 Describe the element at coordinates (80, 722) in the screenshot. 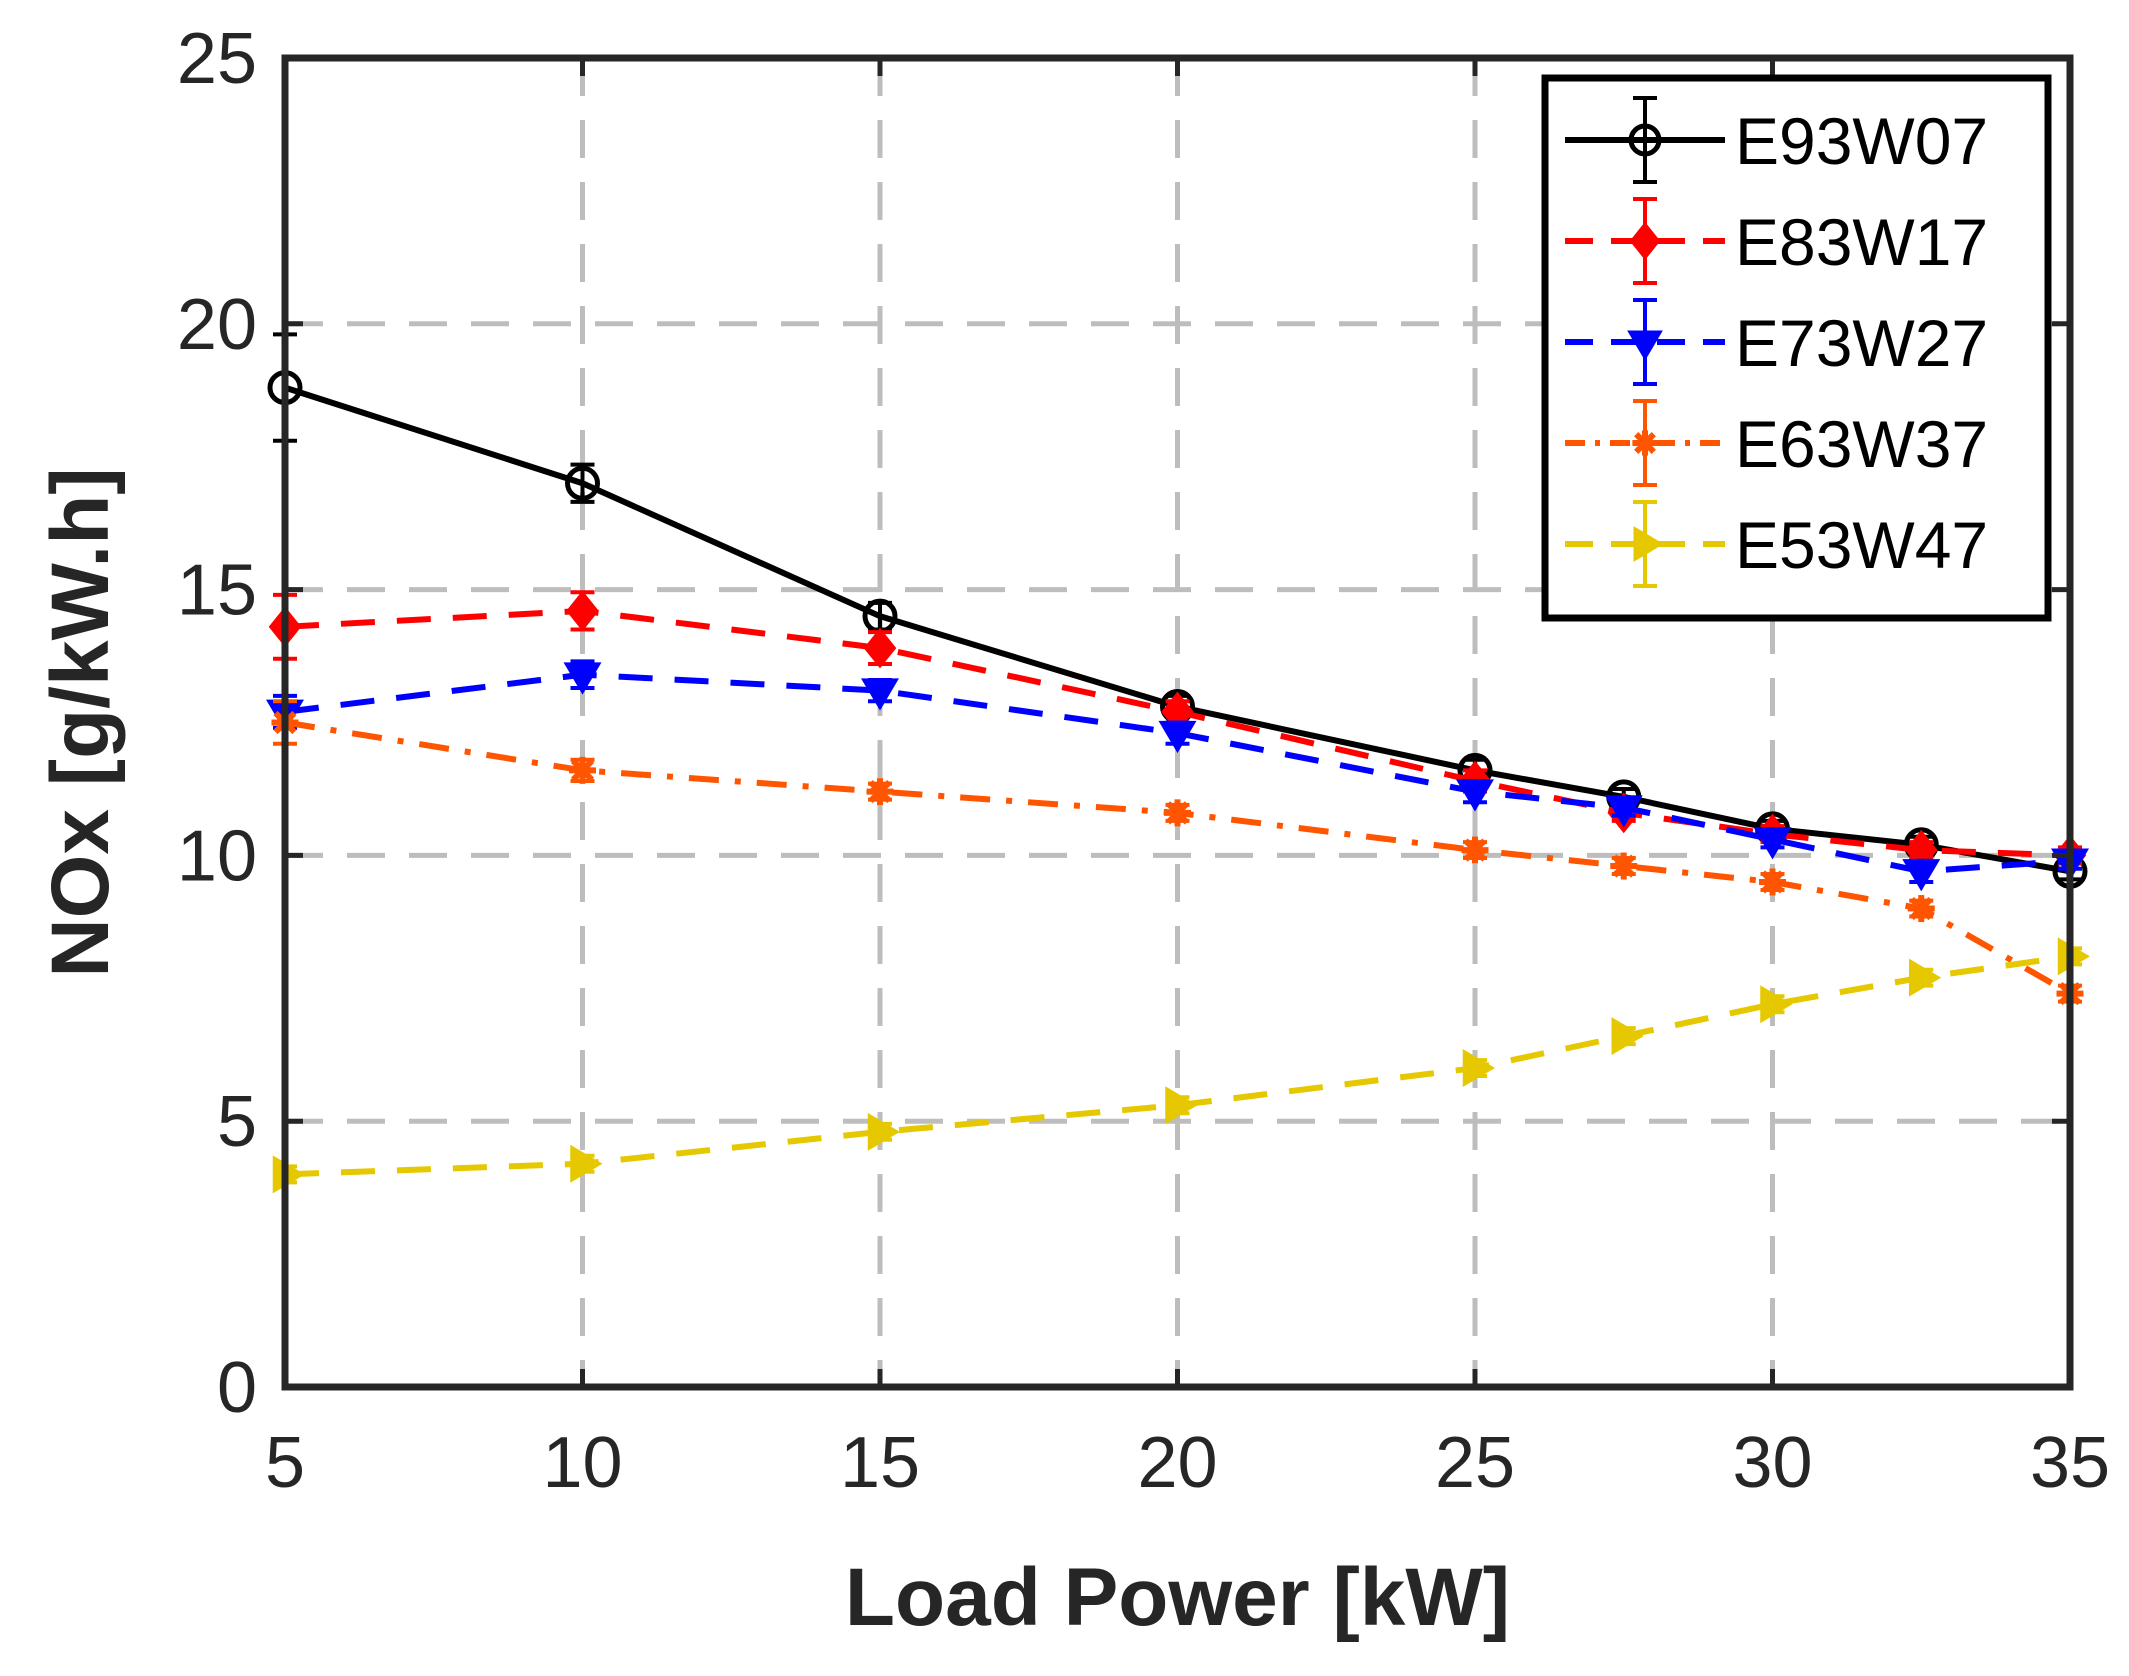

I see `y-axis-title: NOx [g/kW.h]` at that location.